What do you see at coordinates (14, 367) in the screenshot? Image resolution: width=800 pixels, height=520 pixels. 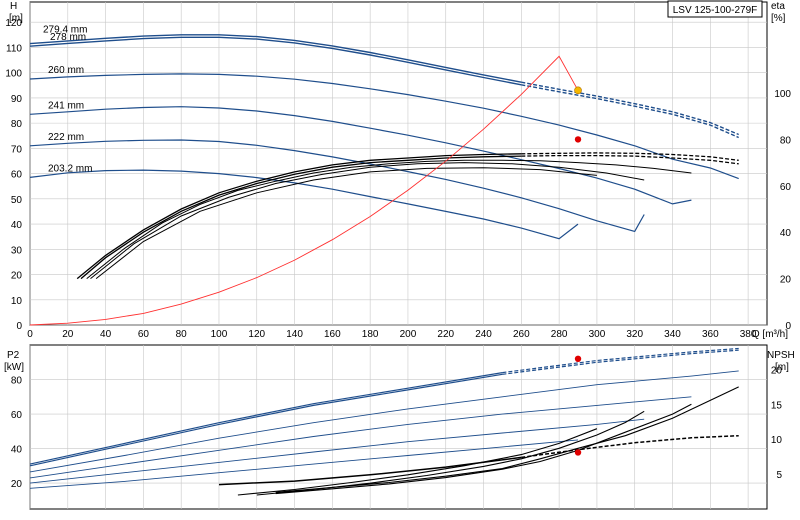 I see `power-axis-unit: [kW]` at bounding box center [14, 367].